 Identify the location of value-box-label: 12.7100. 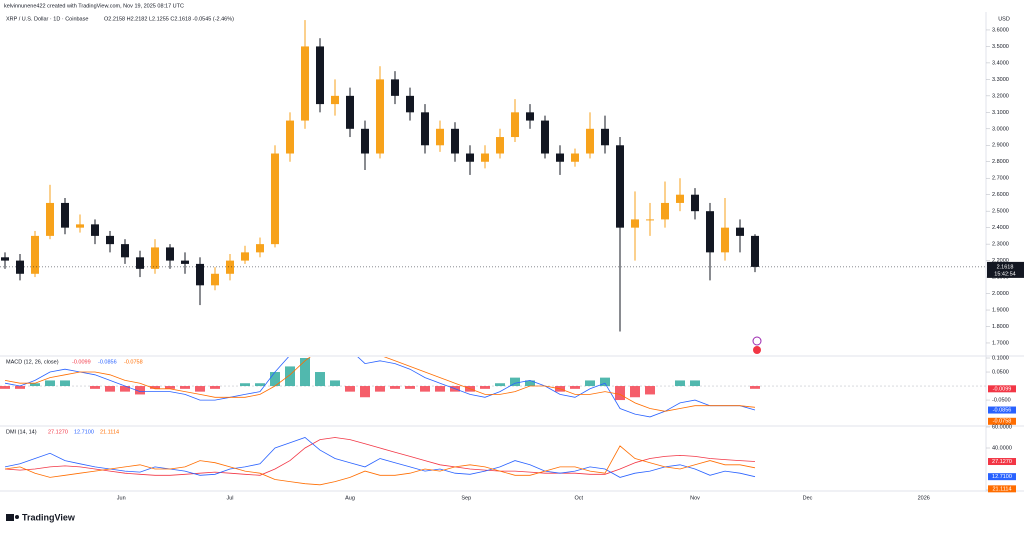
(1002, 477).